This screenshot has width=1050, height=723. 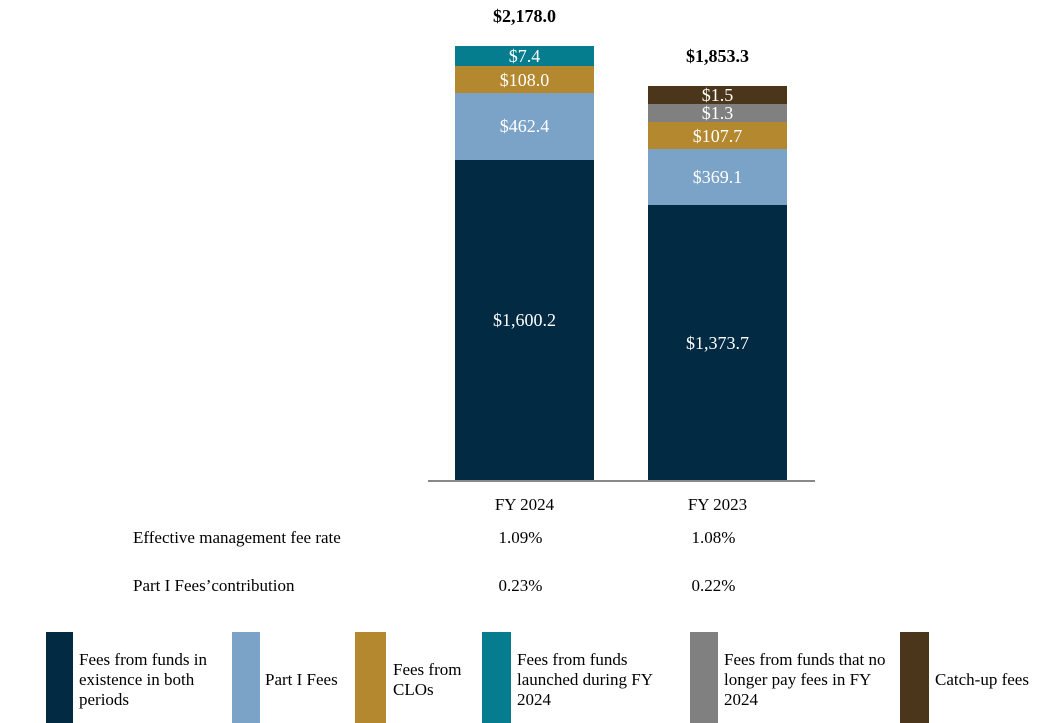 I want to click on data-label: $462.4, so click(x=524, y=126).